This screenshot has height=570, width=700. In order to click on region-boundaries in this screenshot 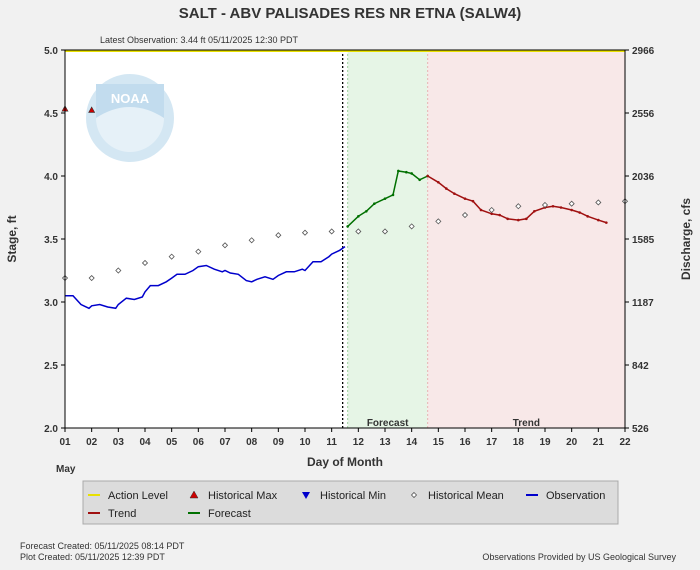, I will do `click(385, 239)`.